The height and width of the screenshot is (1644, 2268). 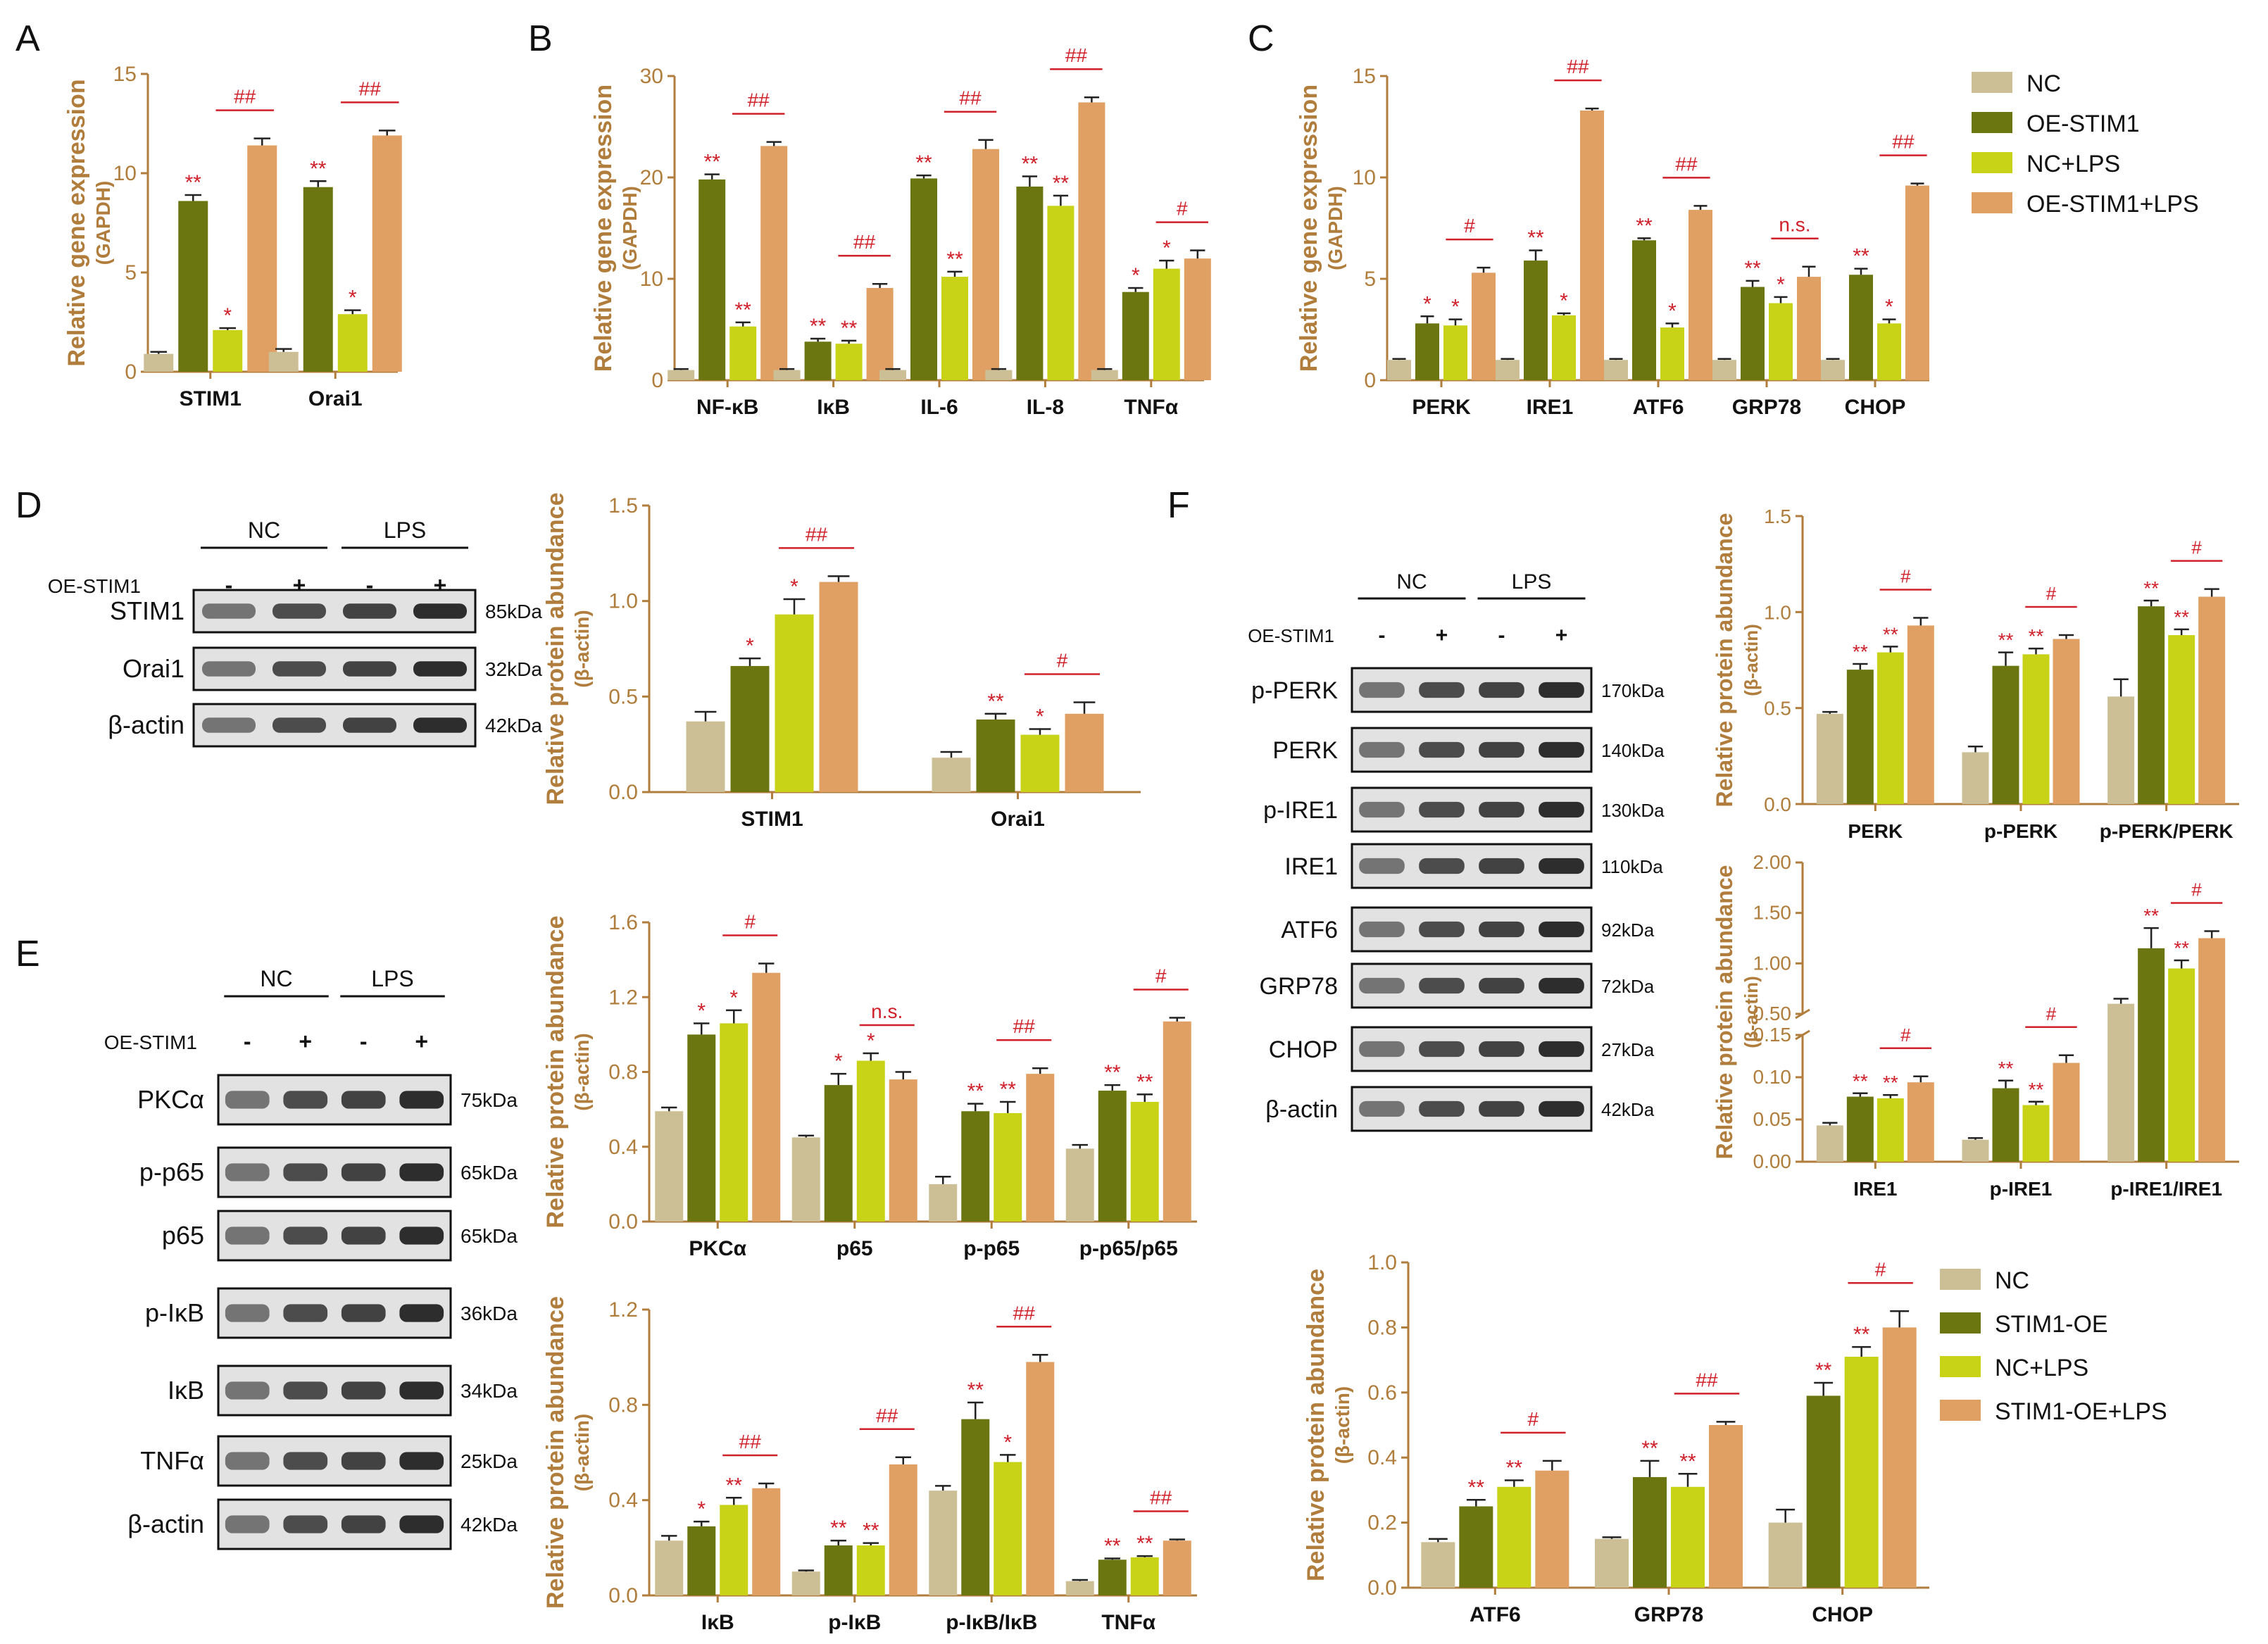 What do you see at coordinates (1128, 1622) in the screenshot?
I see `x-tick-label: TNFα` at bounding box center [1128, 1622].